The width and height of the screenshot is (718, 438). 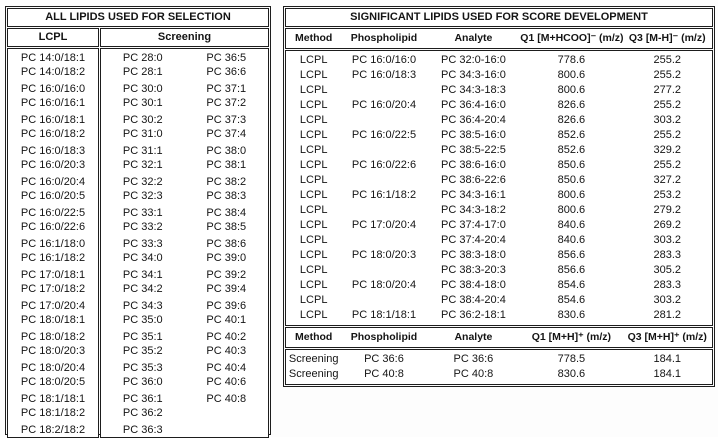 I want to click on screening-lipid-cell: PC 35:1, so click(x=142, y=337).